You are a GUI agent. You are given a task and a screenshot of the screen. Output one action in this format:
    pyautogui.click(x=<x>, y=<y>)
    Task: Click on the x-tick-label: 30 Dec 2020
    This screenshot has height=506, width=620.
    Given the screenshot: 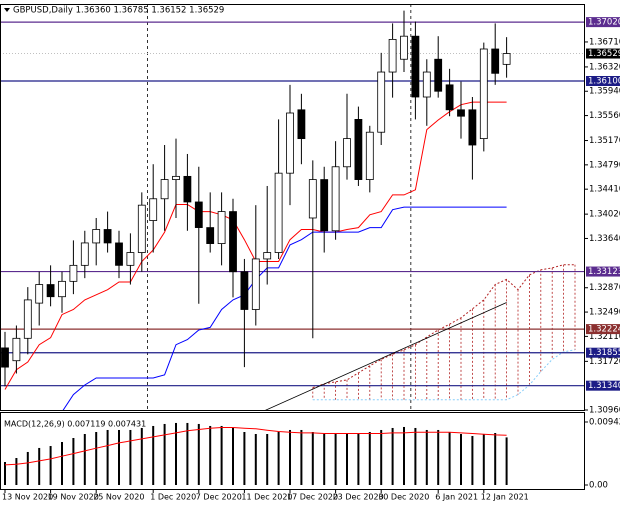 What is the action you would take?
    pyautogui.click(x=403, y=497)
    